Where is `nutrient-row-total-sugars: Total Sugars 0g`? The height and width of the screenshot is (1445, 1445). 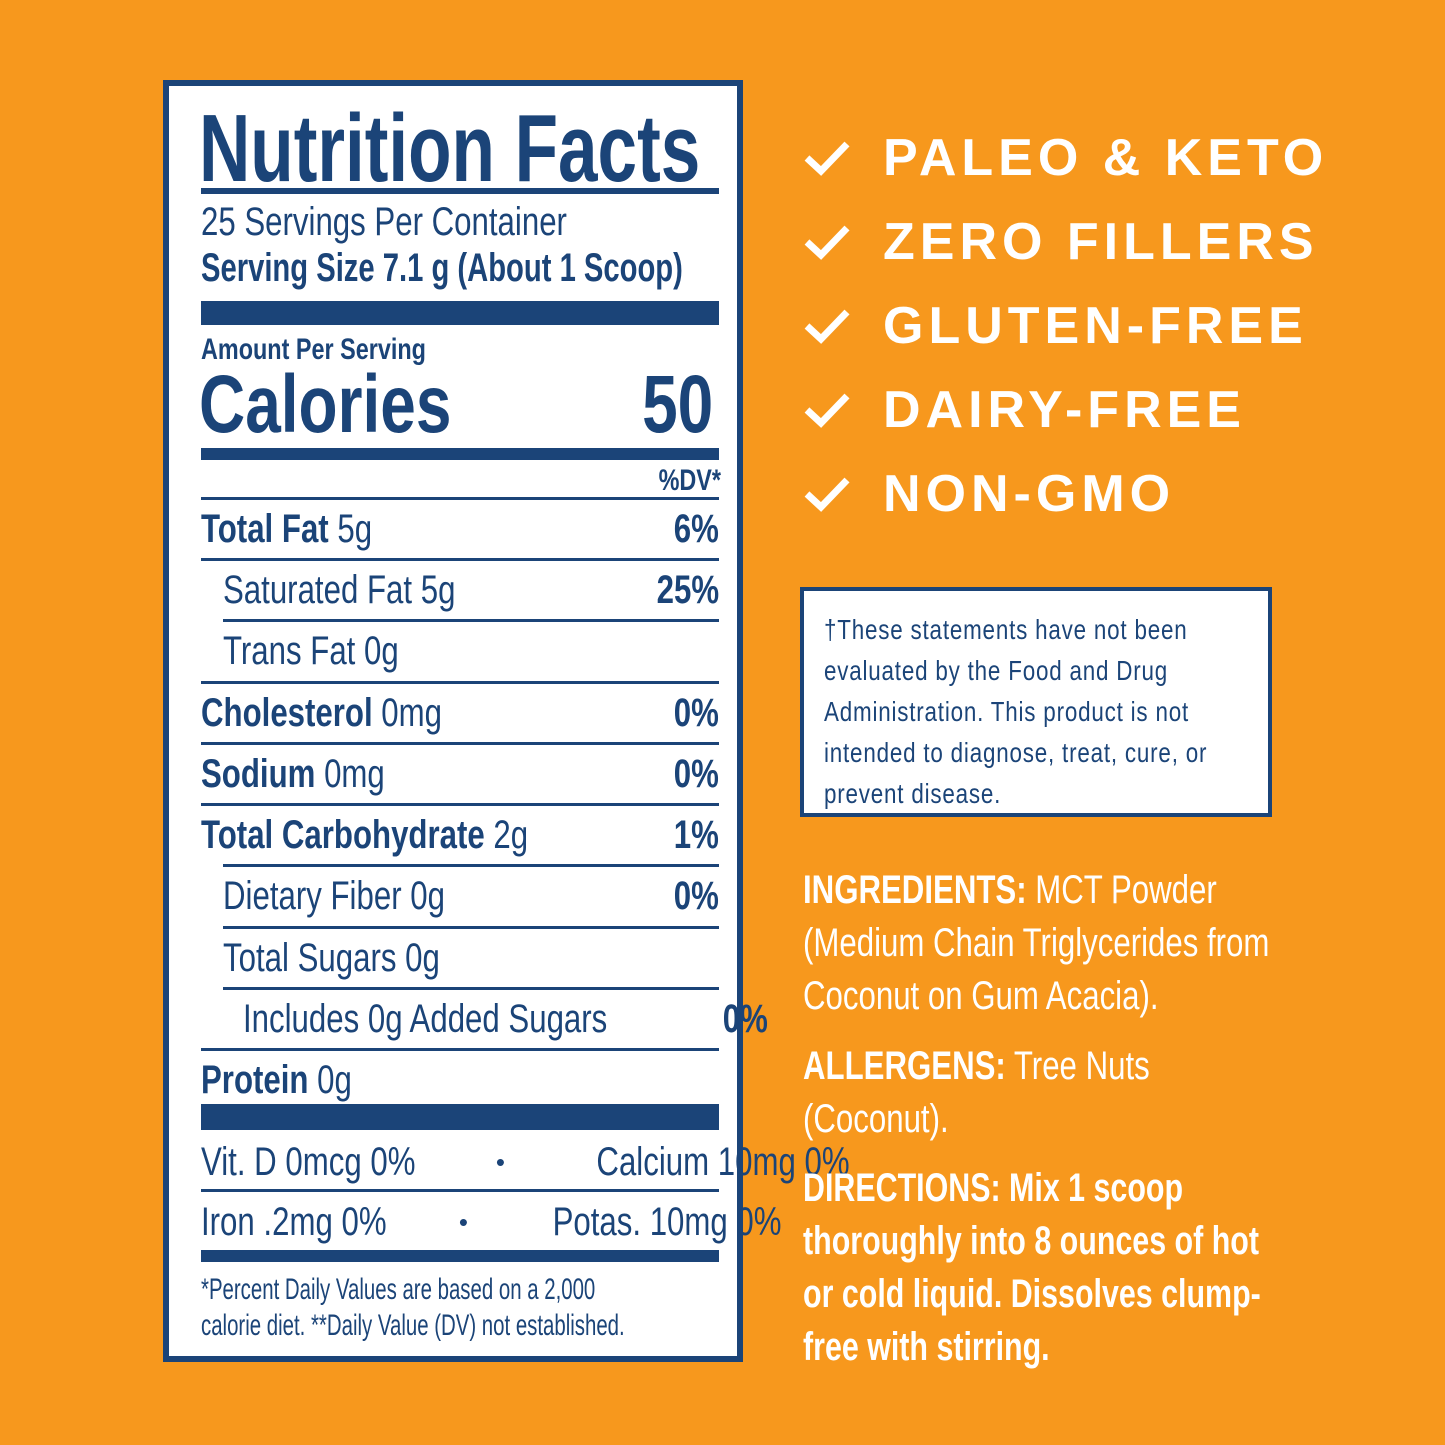
nutrient-row-total-sugars: Total Sugars 0g is located at coordinates (331, 957).